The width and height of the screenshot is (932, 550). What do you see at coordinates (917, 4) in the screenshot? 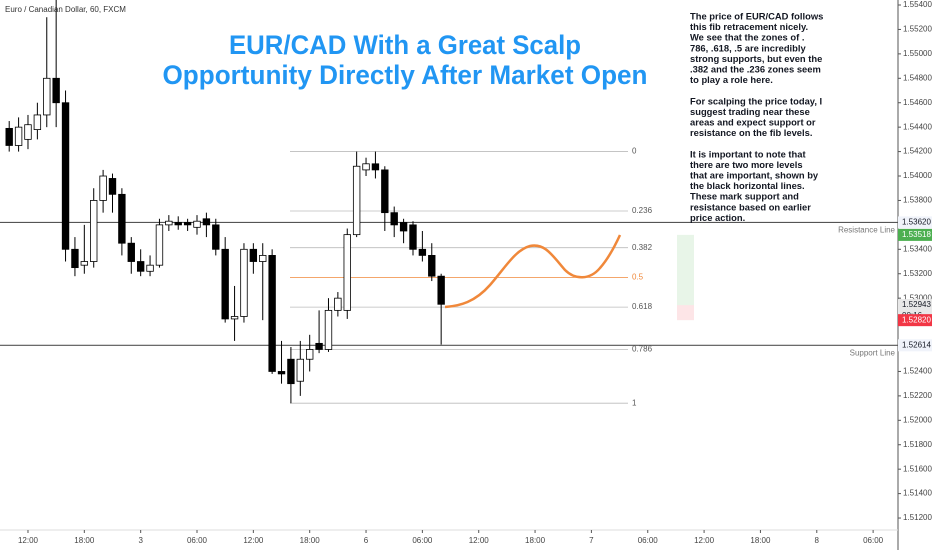
I see `y-tick-label: 1.55400` at bounding box center [917, 4].